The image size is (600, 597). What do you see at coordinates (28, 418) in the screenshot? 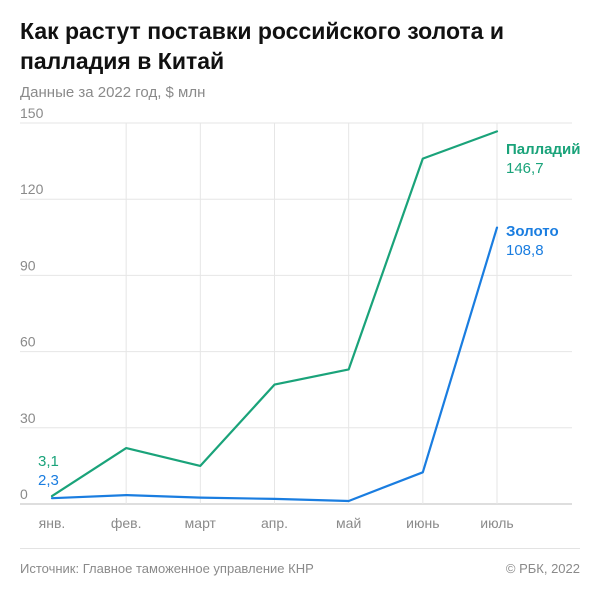
I see `y-tick-label: 30` at bounding box center [28, 418].